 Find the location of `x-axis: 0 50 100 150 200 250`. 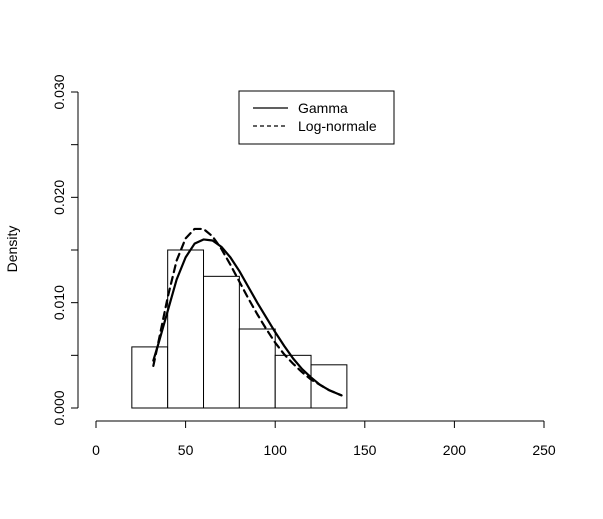

x-axis: 0 50 100 150 200 250 is located at coordinates (324, 439).